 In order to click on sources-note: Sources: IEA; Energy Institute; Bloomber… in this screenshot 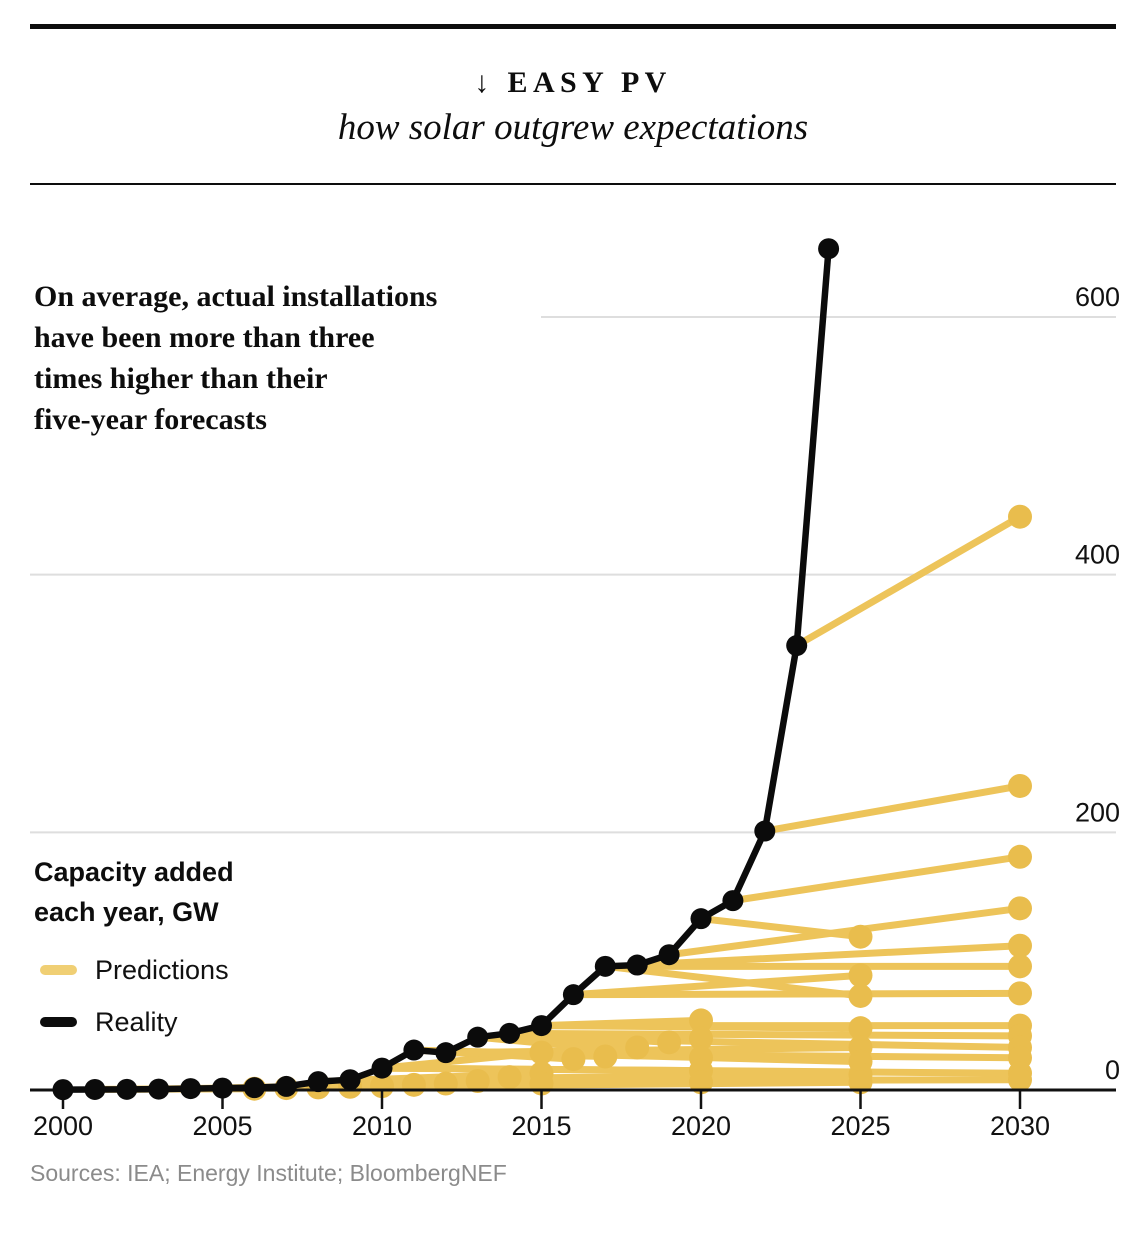, I will do `click(268, 1173)`.